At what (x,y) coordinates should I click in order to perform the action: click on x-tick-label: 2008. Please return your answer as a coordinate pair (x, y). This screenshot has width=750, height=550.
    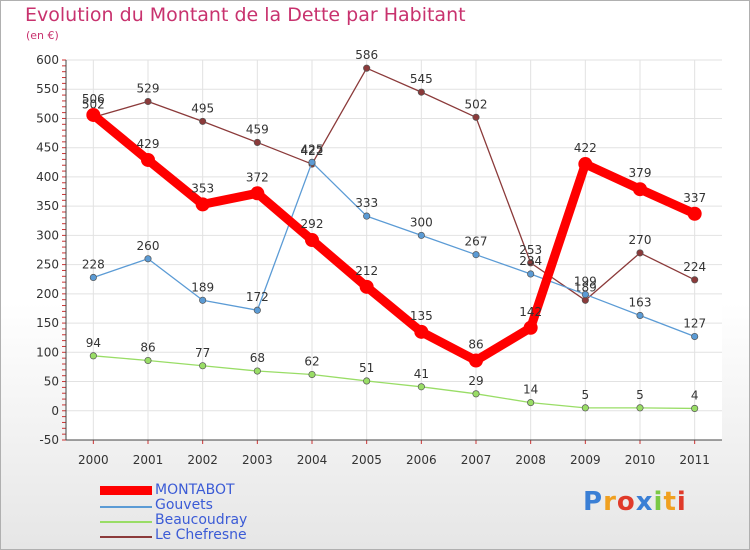
    Looking at the image, I should click on (530, 460).